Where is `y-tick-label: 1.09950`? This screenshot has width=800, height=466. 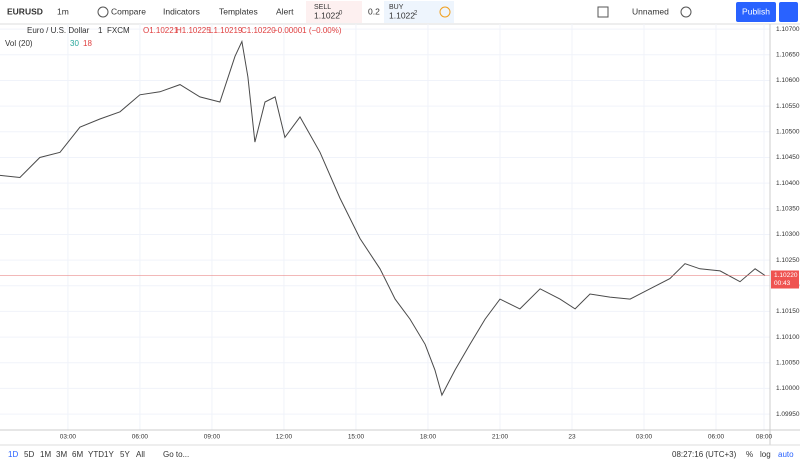
y-tick-label: 1.09950 is located at coordinates (788, 414).